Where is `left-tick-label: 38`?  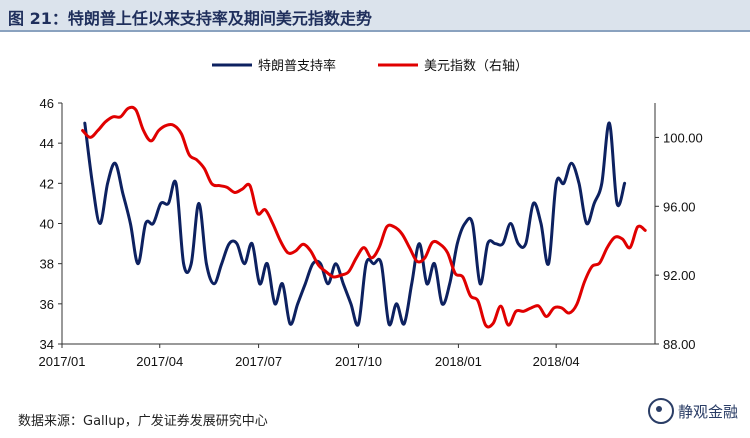 left-tick-label: 38 is located at coordinates (47, 264).